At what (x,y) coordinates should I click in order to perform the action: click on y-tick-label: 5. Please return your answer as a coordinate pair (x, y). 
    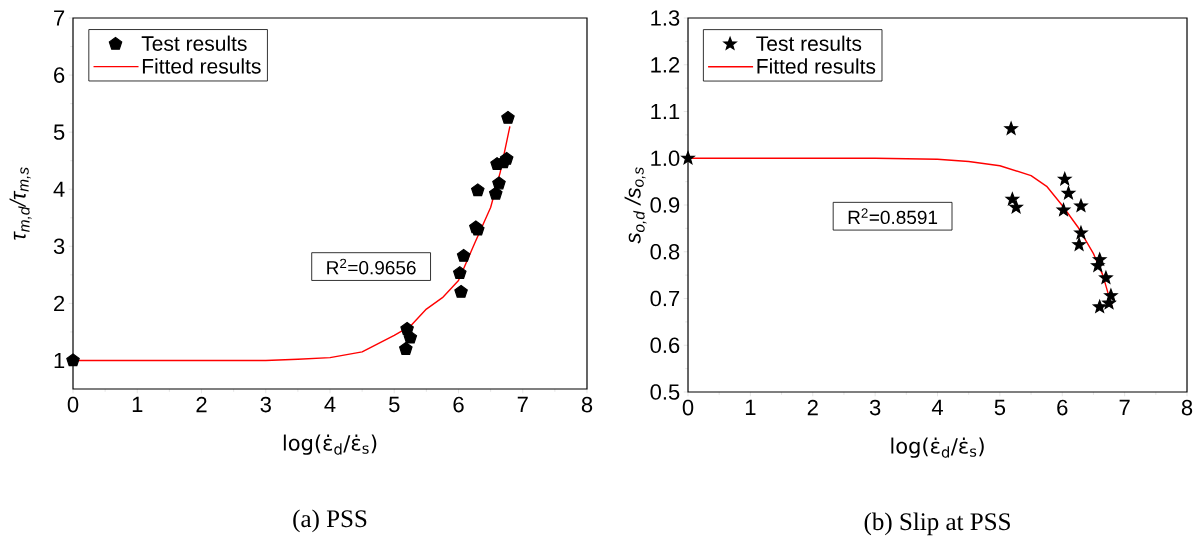
    Looking at the image, I should click on (59, 132).